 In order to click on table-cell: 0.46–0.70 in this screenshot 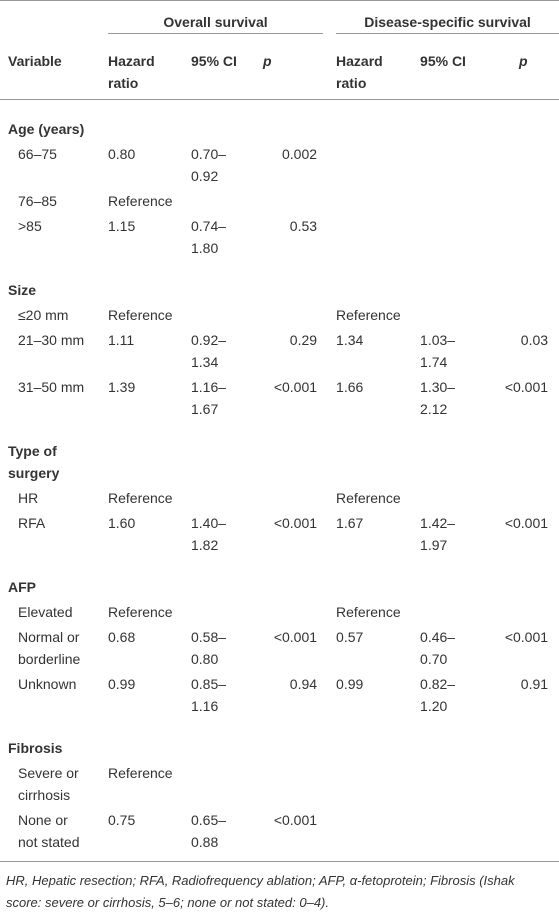, I will do `click(438, 648)`.